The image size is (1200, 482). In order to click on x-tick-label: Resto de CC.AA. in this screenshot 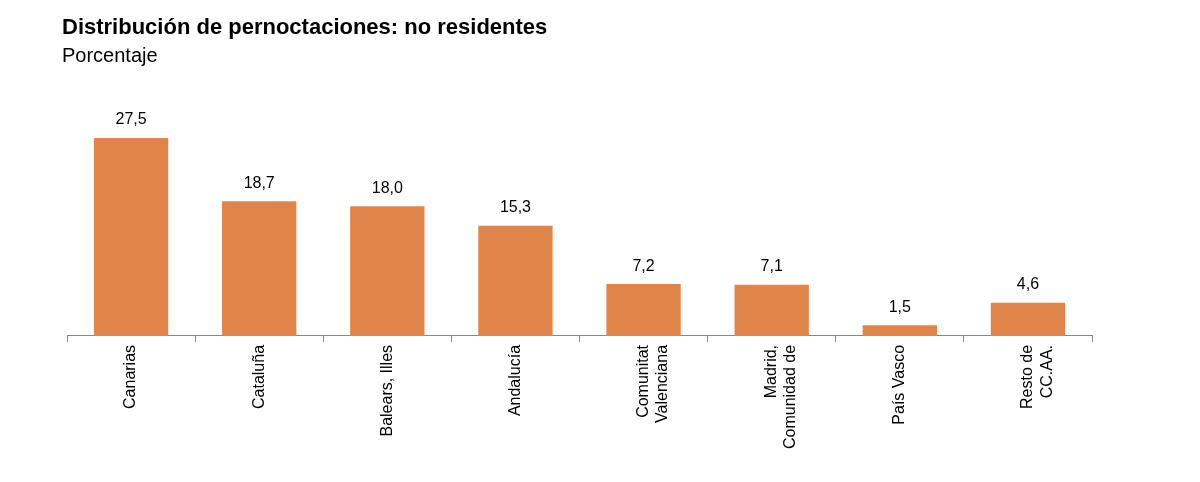, I will do `click(1036, 376)`.